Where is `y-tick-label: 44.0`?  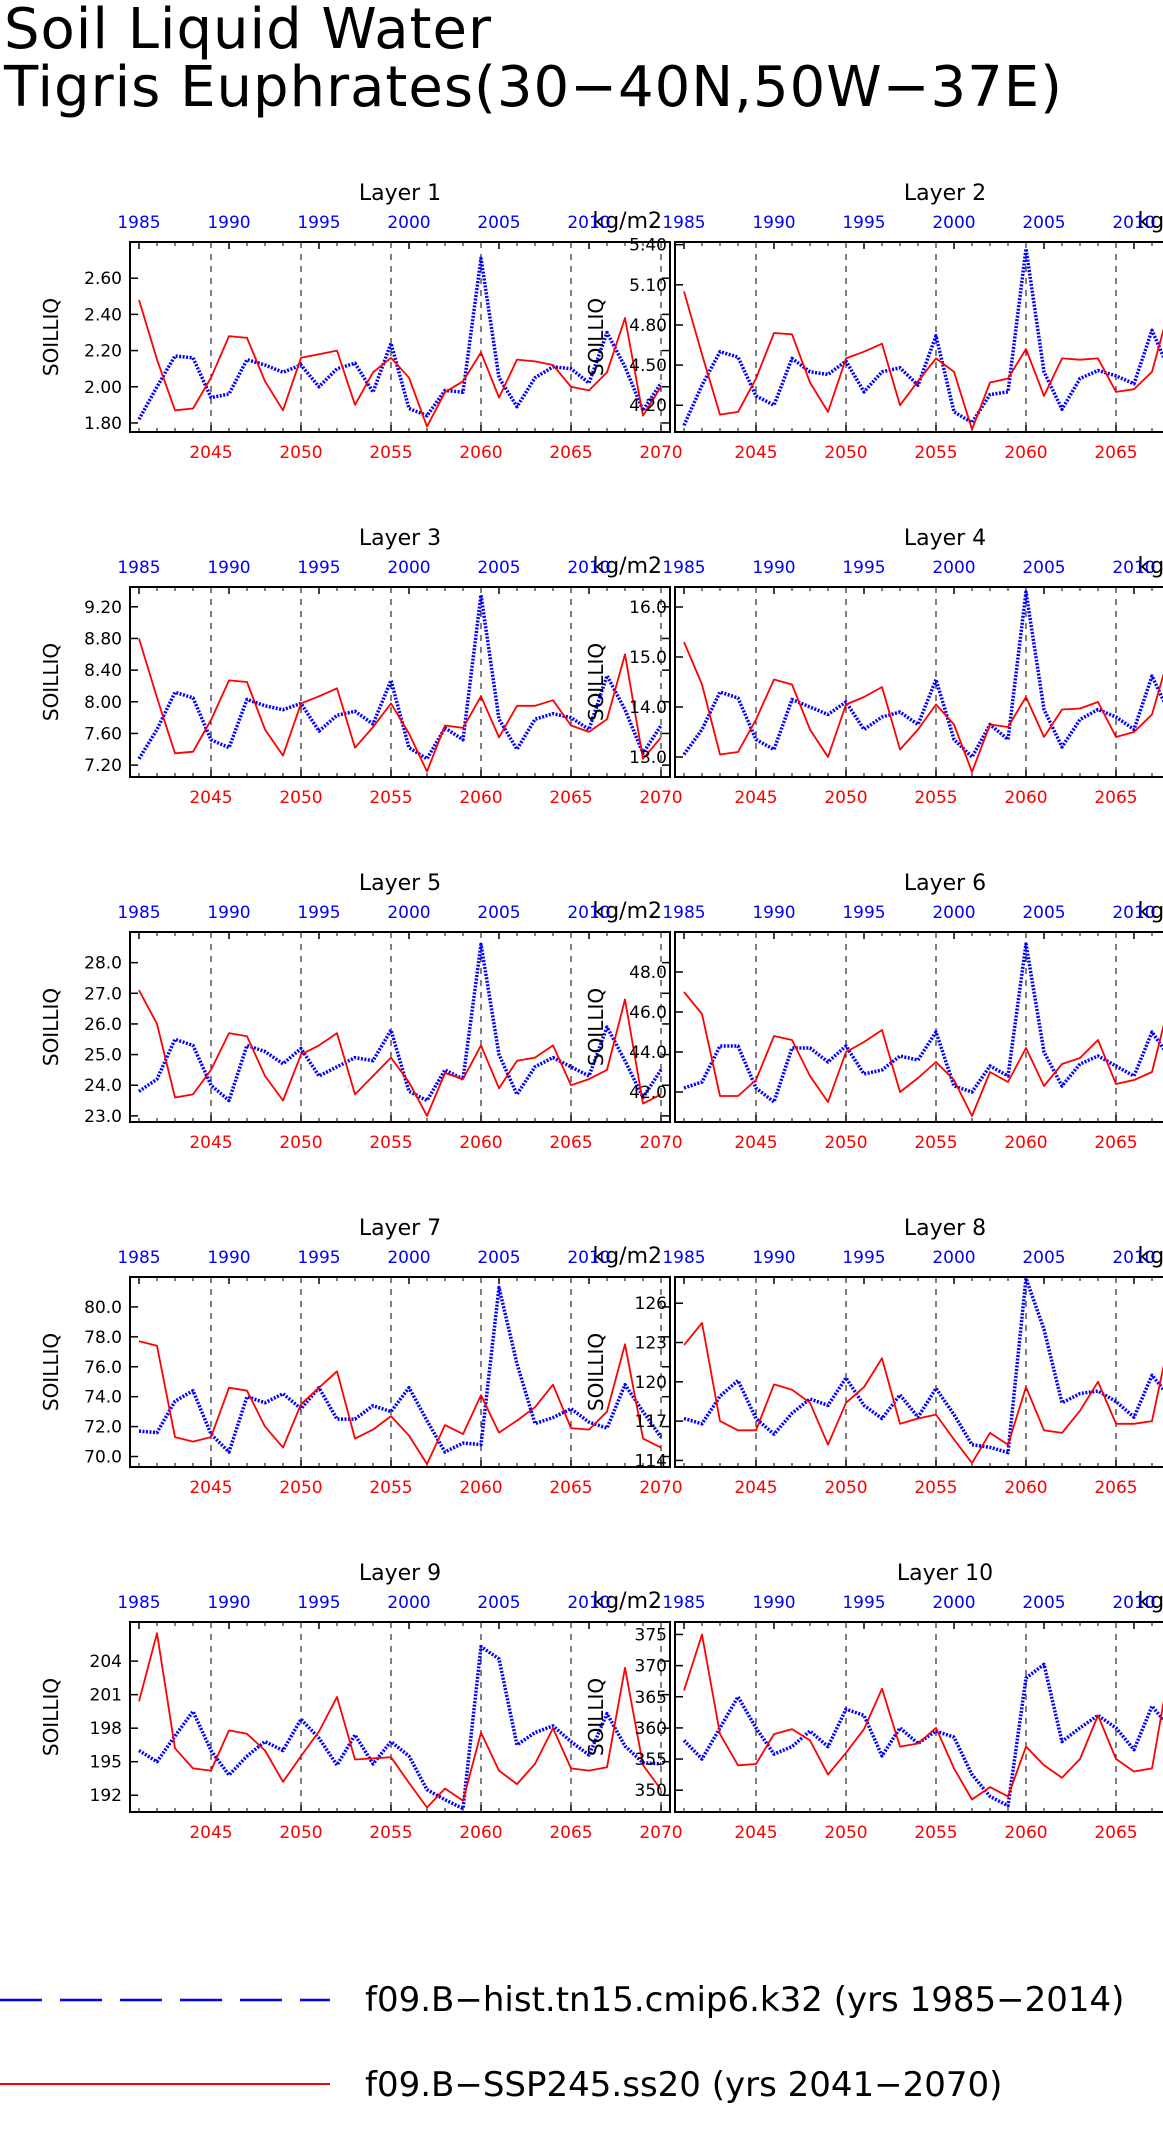 y-tick-label: 44.0 is located at coordinates (648, 1053).